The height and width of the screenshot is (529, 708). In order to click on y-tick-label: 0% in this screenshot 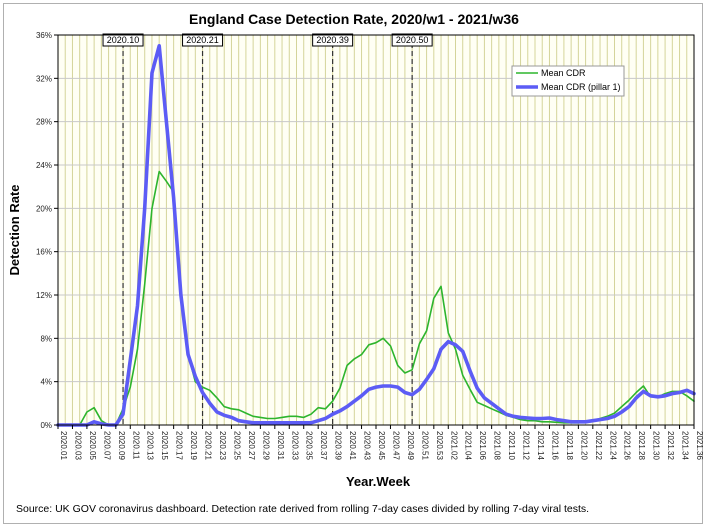, I will do `click(46, 425)`.